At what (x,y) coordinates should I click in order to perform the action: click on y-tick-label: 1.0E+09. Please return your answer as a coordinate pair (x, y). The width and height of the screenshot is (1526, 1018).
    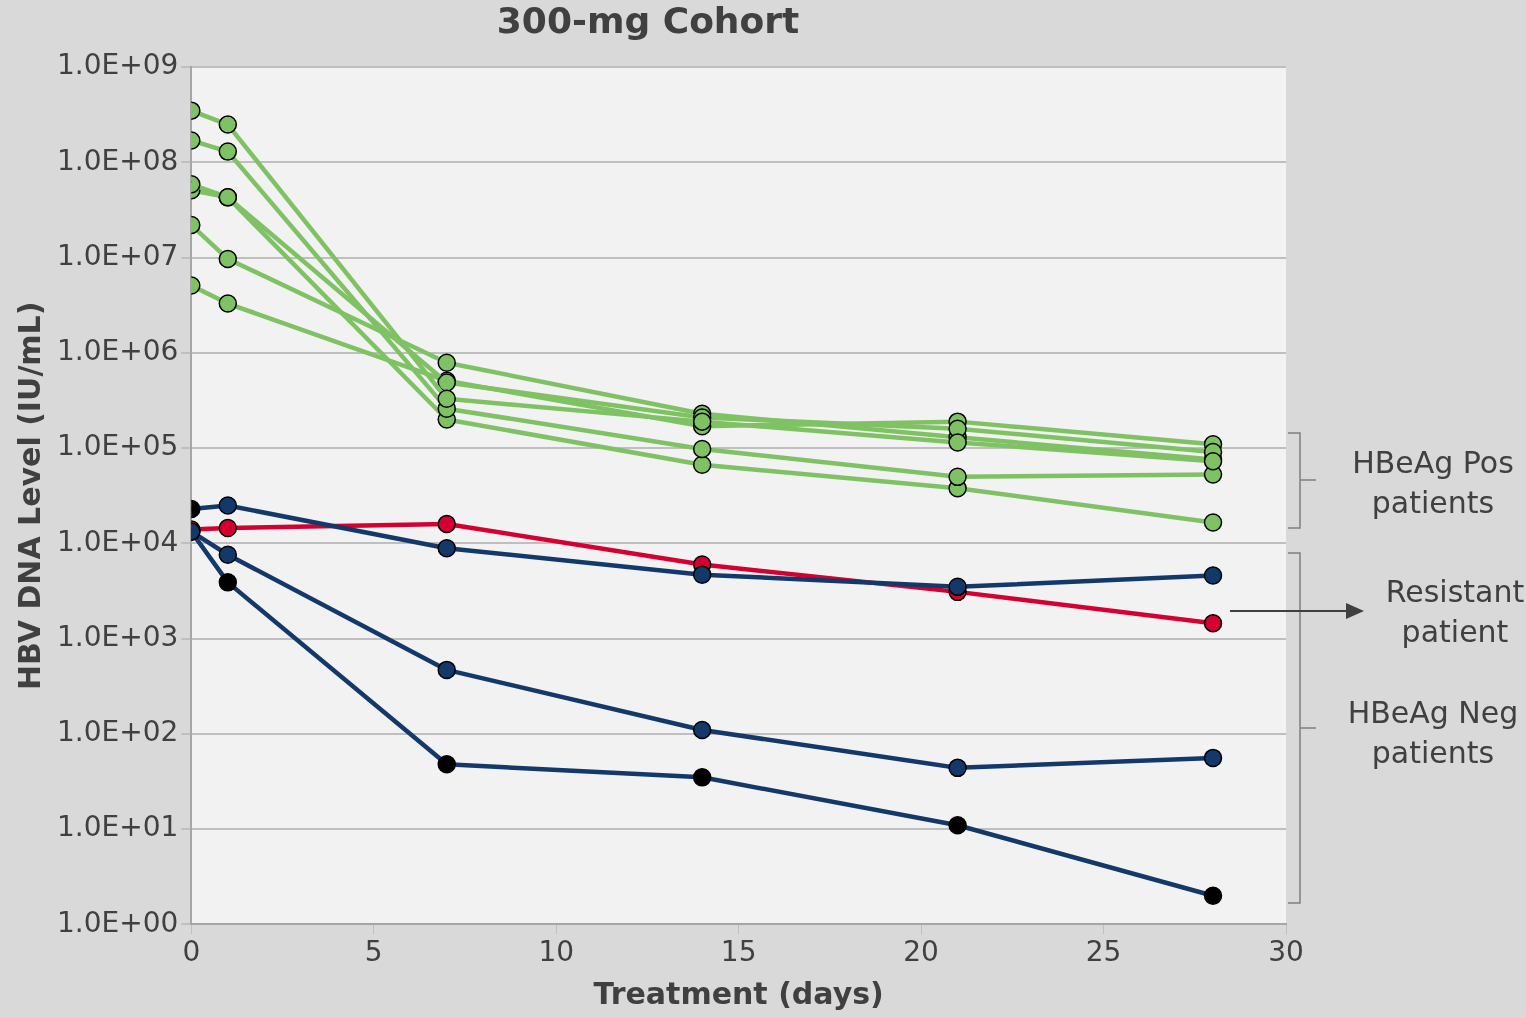
    Looking at the image, I should click on (118, 65).